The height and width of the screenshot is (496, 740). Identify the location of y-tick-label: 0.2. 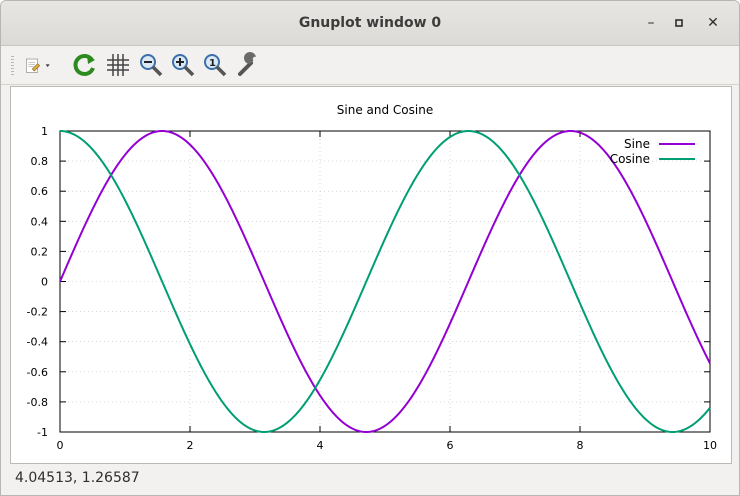
(40, 251).